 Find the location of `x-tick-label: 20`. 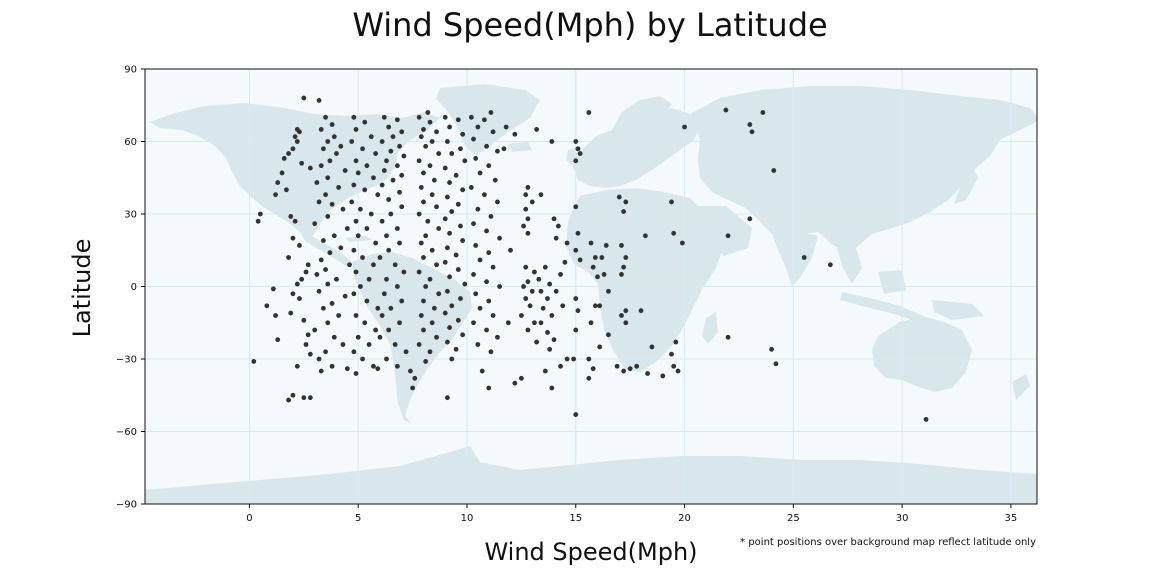

x-tick-label: 20 is located at coordinates (684, 518).